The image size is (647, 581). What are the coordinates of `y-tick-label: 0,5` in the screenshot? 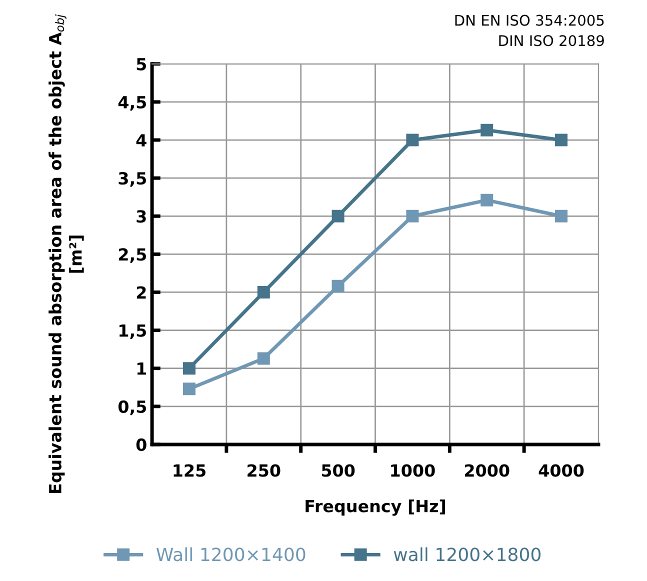 It's located at (132, 408).